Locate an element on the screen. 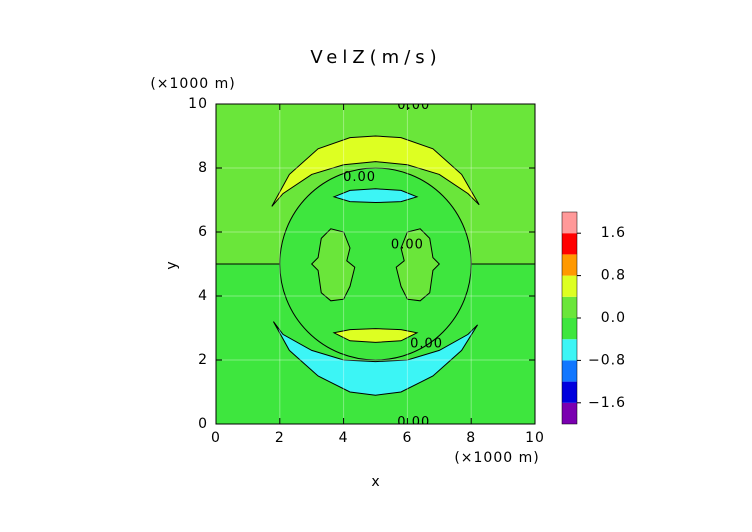 This screenshot has width=752, height=532. y-axis-label: y is located at coordinates (172, 264).